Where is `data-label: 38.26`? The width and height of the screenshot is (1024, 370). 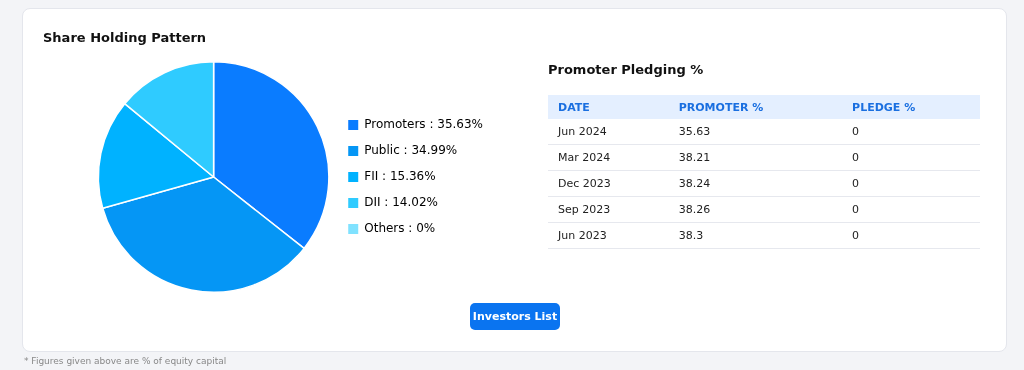
data-label: 38.26 is located at coordinates (755, 209).